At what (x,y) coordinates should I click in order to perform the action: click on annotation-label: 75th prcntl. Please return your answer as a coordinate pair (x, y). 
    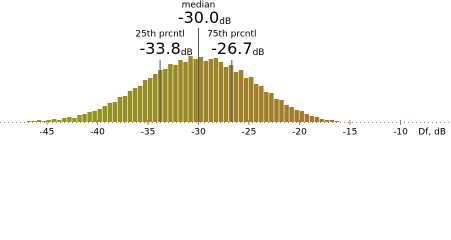
    Looking at the image, I should click on (231, 35).